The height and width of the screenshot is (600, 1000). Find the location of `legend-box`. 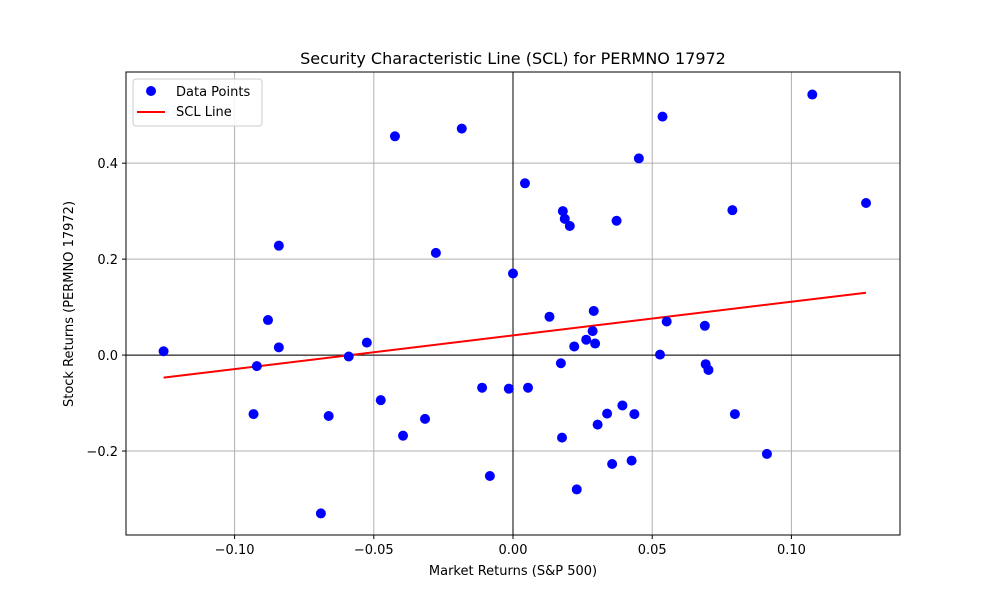

legend-box is located at coordinates (197, 102).